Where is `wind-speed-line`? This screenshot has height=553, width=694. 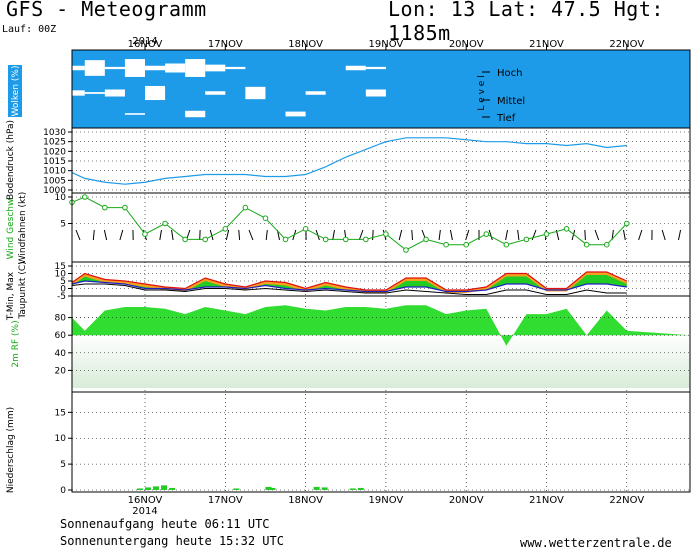
wind-speed-line is located at coordinates (349, 223).